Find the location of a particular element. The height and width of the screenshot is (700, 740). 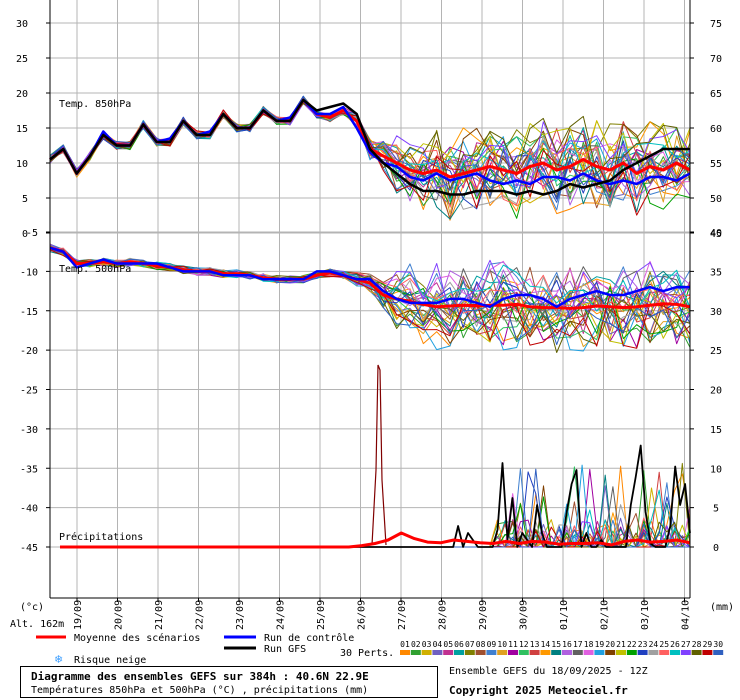

pert-number: 17 is located at coordinates (578, 644).